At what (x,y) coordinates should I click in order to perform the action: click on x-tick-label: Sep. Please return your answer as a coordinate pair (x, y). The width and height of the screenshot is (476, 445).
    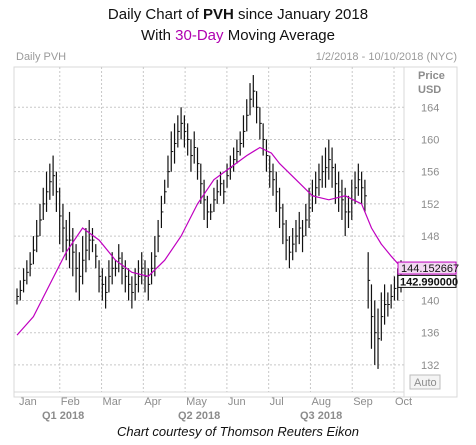
    Looking at the image, I should click on (363, 402).